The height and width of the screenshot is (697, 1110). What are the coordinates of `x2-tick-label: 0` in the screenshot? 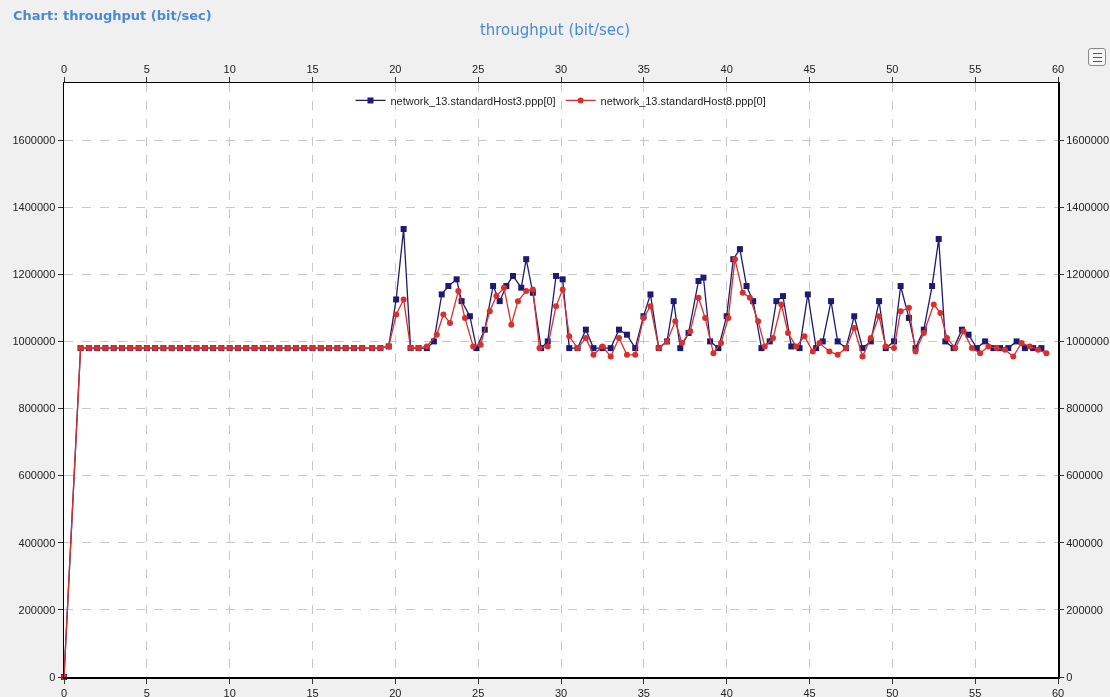 It's located at (64, 691).